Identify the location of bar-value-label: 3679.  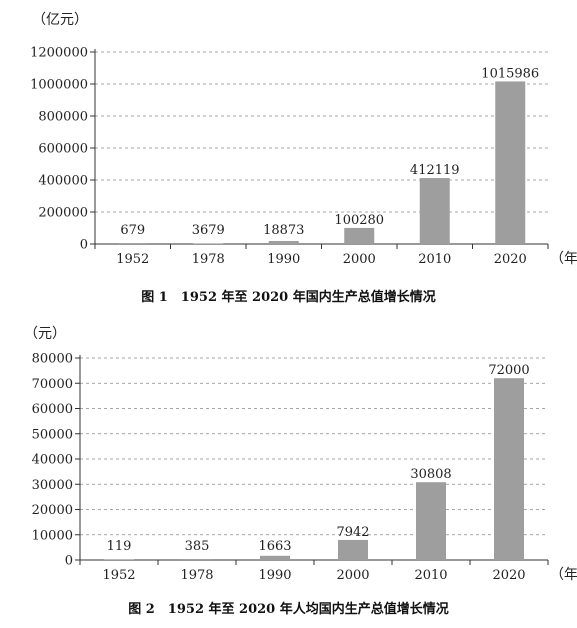
(208, 230).